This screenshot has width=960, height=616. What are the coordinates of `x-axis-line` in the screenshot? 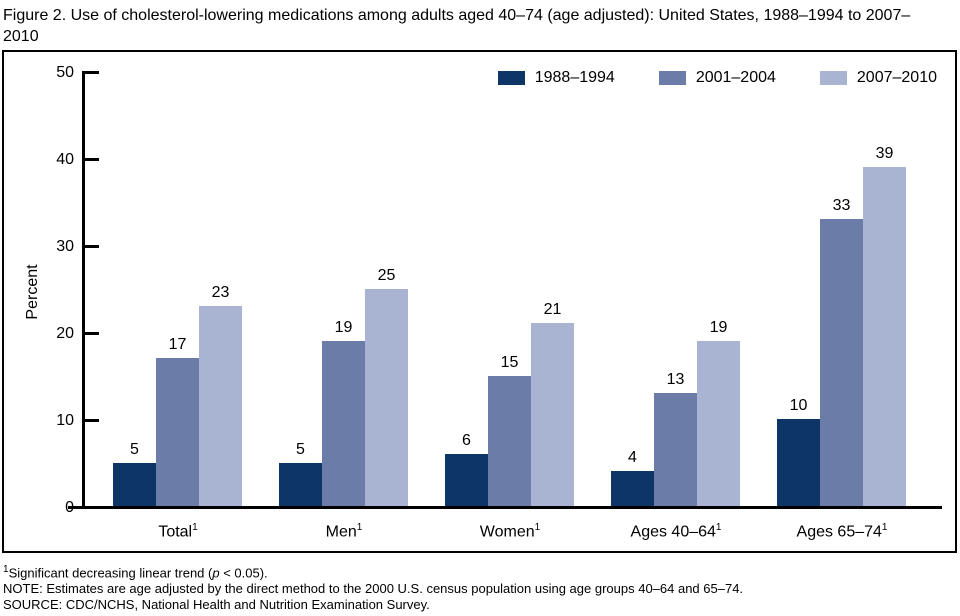 It's located at (505, 507).